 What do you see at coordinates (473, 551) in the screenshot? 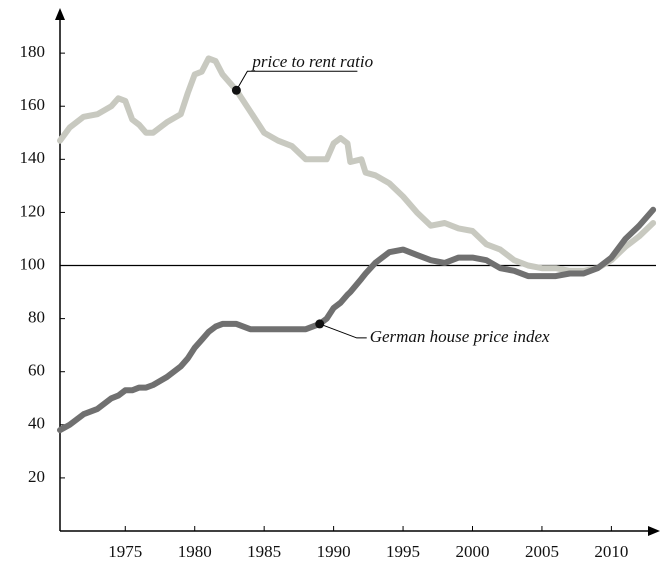
I see `x-tick-label: 2000` at bounding box center [473, 551].